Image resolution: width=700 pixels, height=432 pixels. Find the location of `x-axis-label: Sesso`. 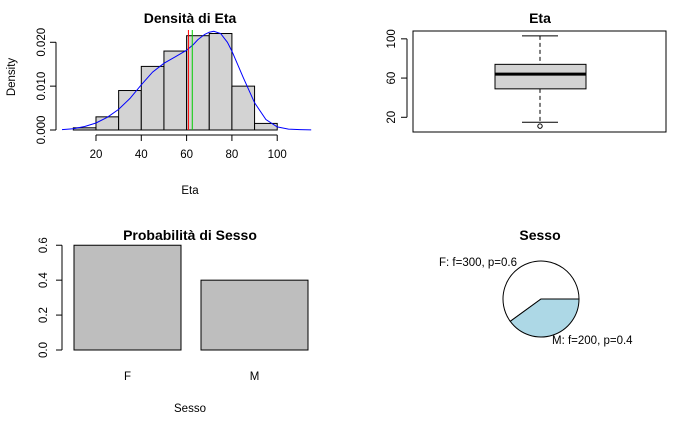

x-axis-label: Sesso is located at coordinates (190, 409).